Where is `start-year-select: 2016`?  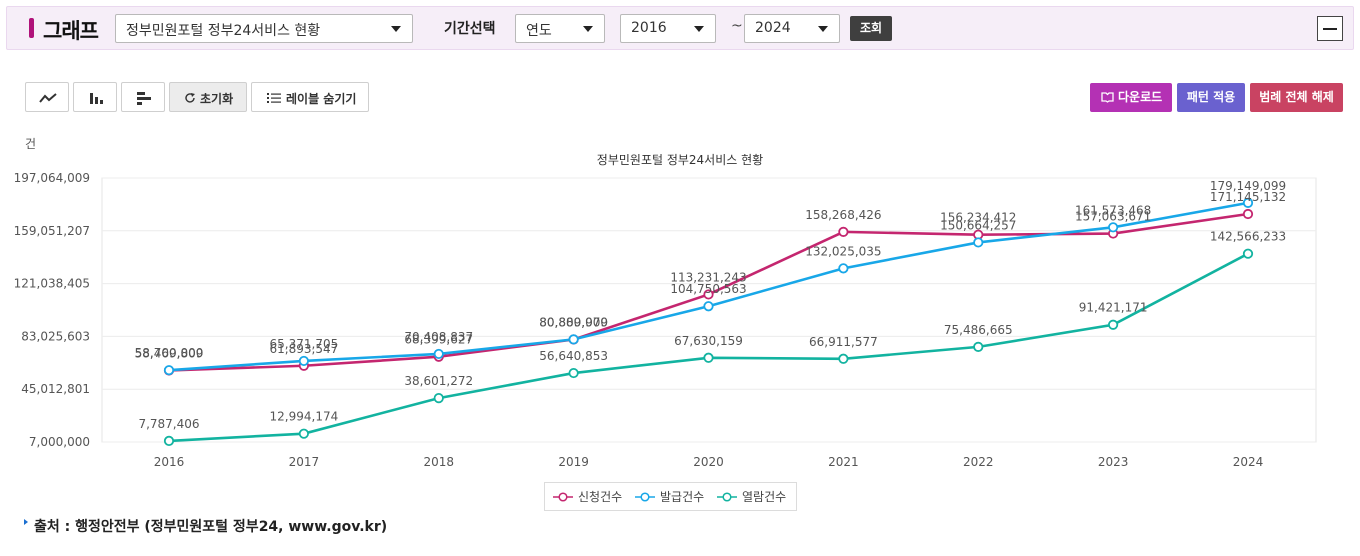 start-year-select: 2016 is located at coordinates (668, 28).